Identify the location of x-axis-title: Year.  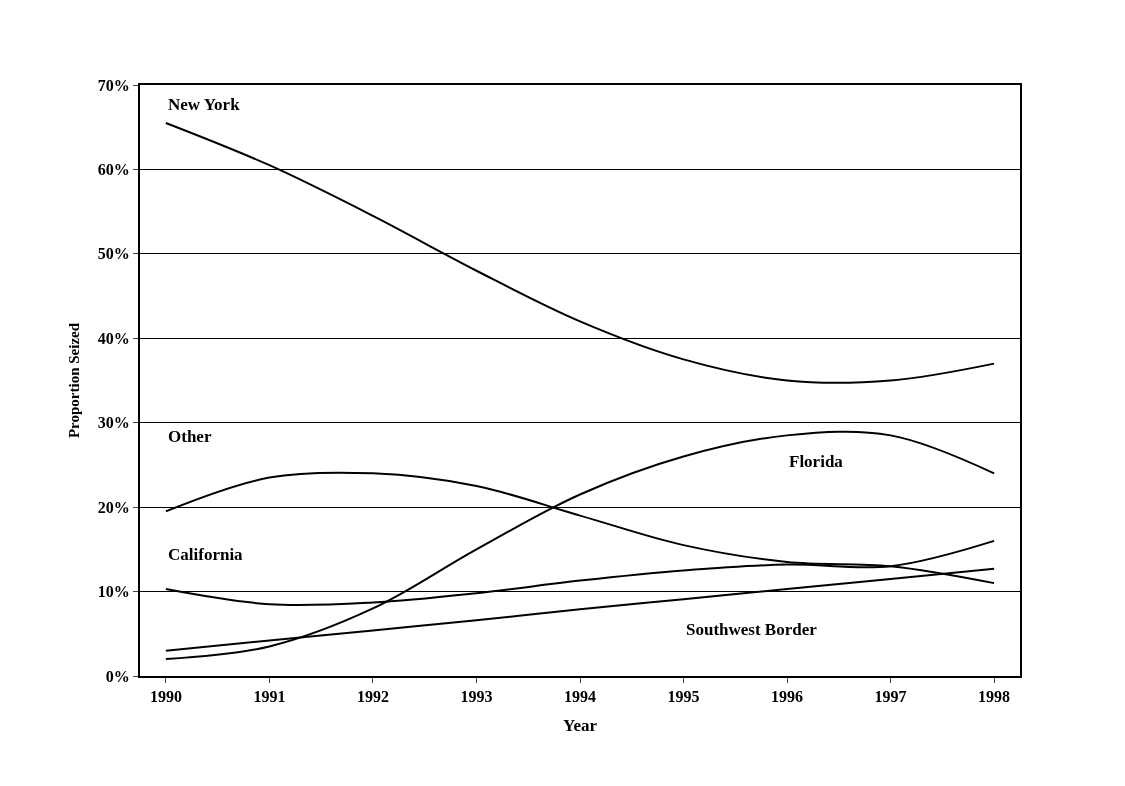
(580, 726).